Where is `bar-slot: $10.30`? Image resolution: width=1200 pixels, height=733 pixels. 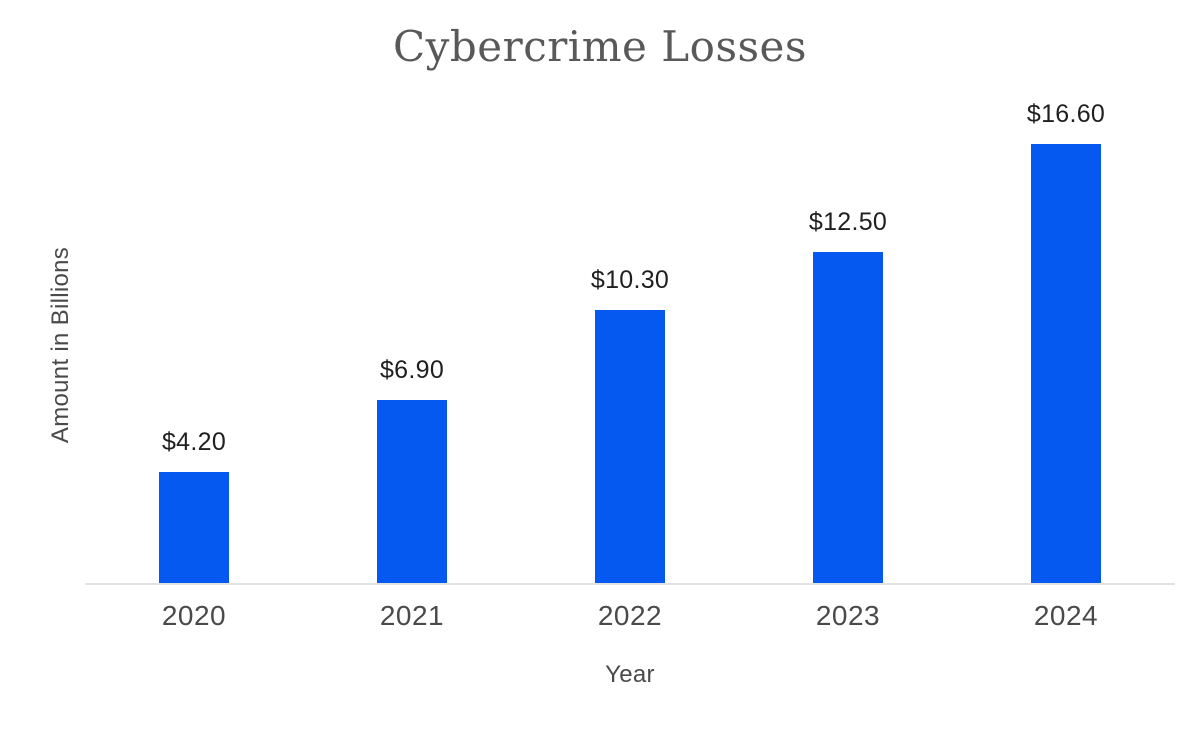 bar-slot: $10.30 is located at coordinates (630, 424).